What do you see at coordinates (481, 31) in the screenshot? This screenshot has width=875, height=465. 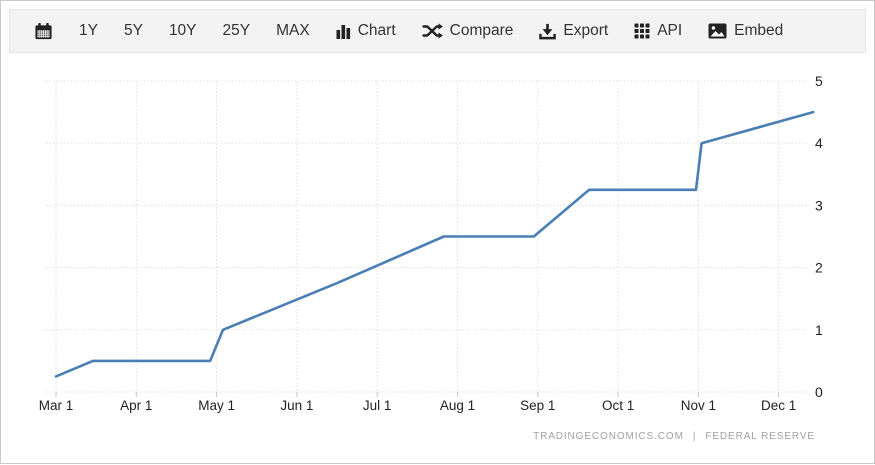 I see `action-label: Compare` at bounding box center [481, 31].